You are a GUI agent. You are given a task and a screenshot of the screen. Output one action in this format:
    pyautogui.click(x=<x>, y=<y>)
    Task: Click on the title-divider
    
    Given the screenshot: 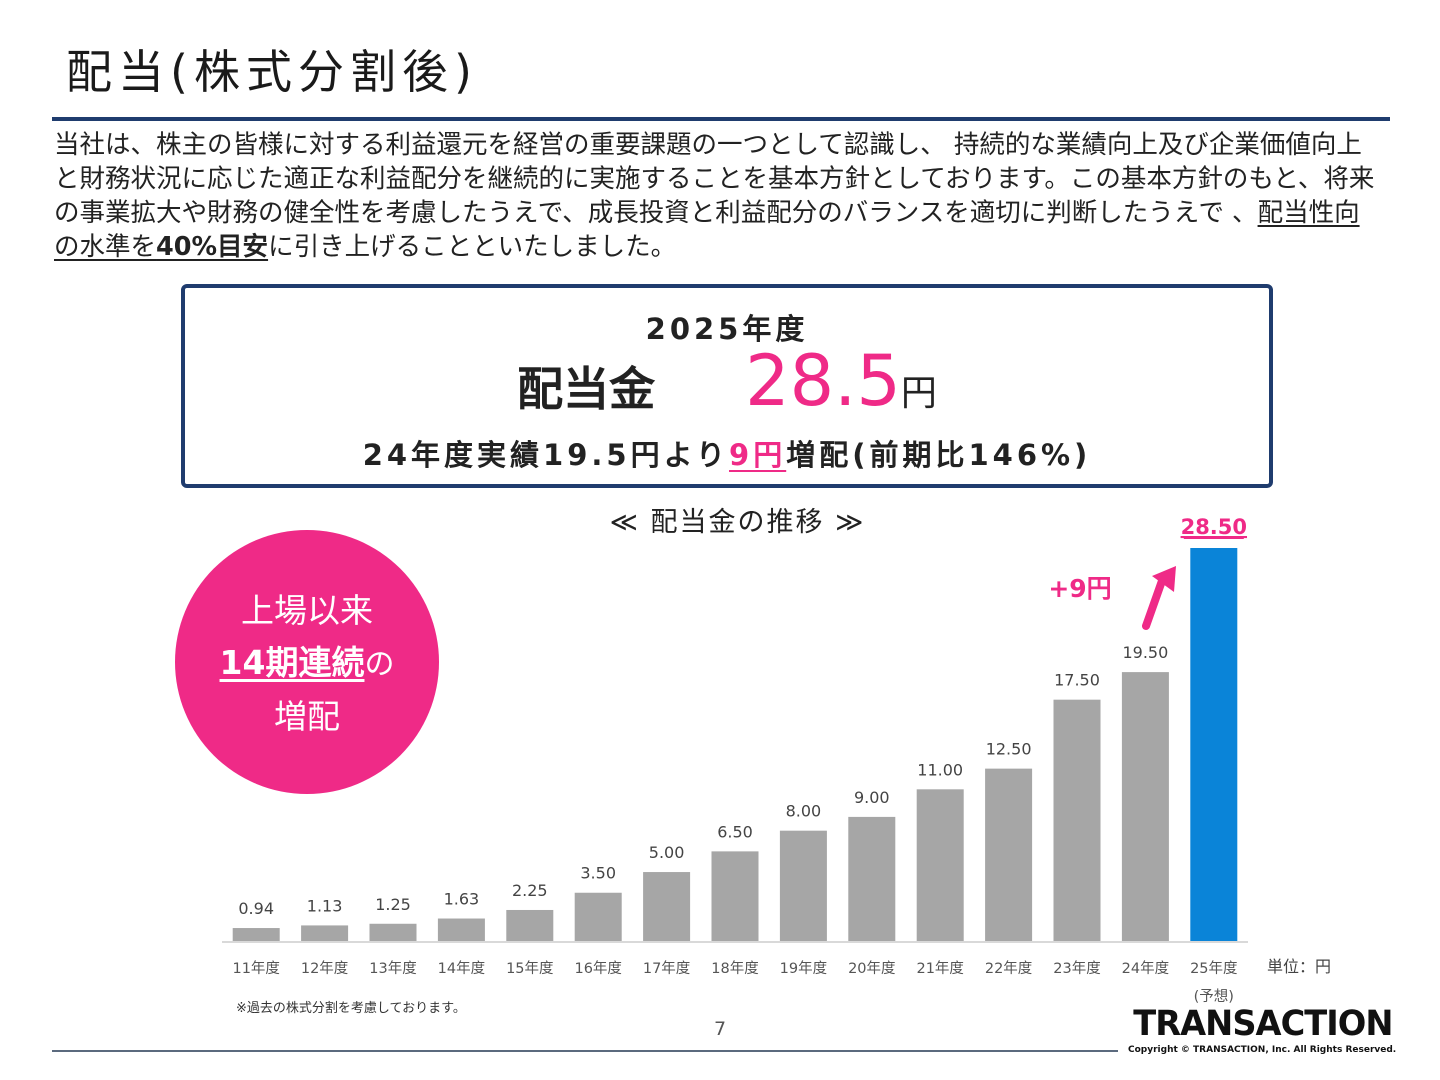 What is the action you would take?
    pyautogui.click(x=721, y=119)
    